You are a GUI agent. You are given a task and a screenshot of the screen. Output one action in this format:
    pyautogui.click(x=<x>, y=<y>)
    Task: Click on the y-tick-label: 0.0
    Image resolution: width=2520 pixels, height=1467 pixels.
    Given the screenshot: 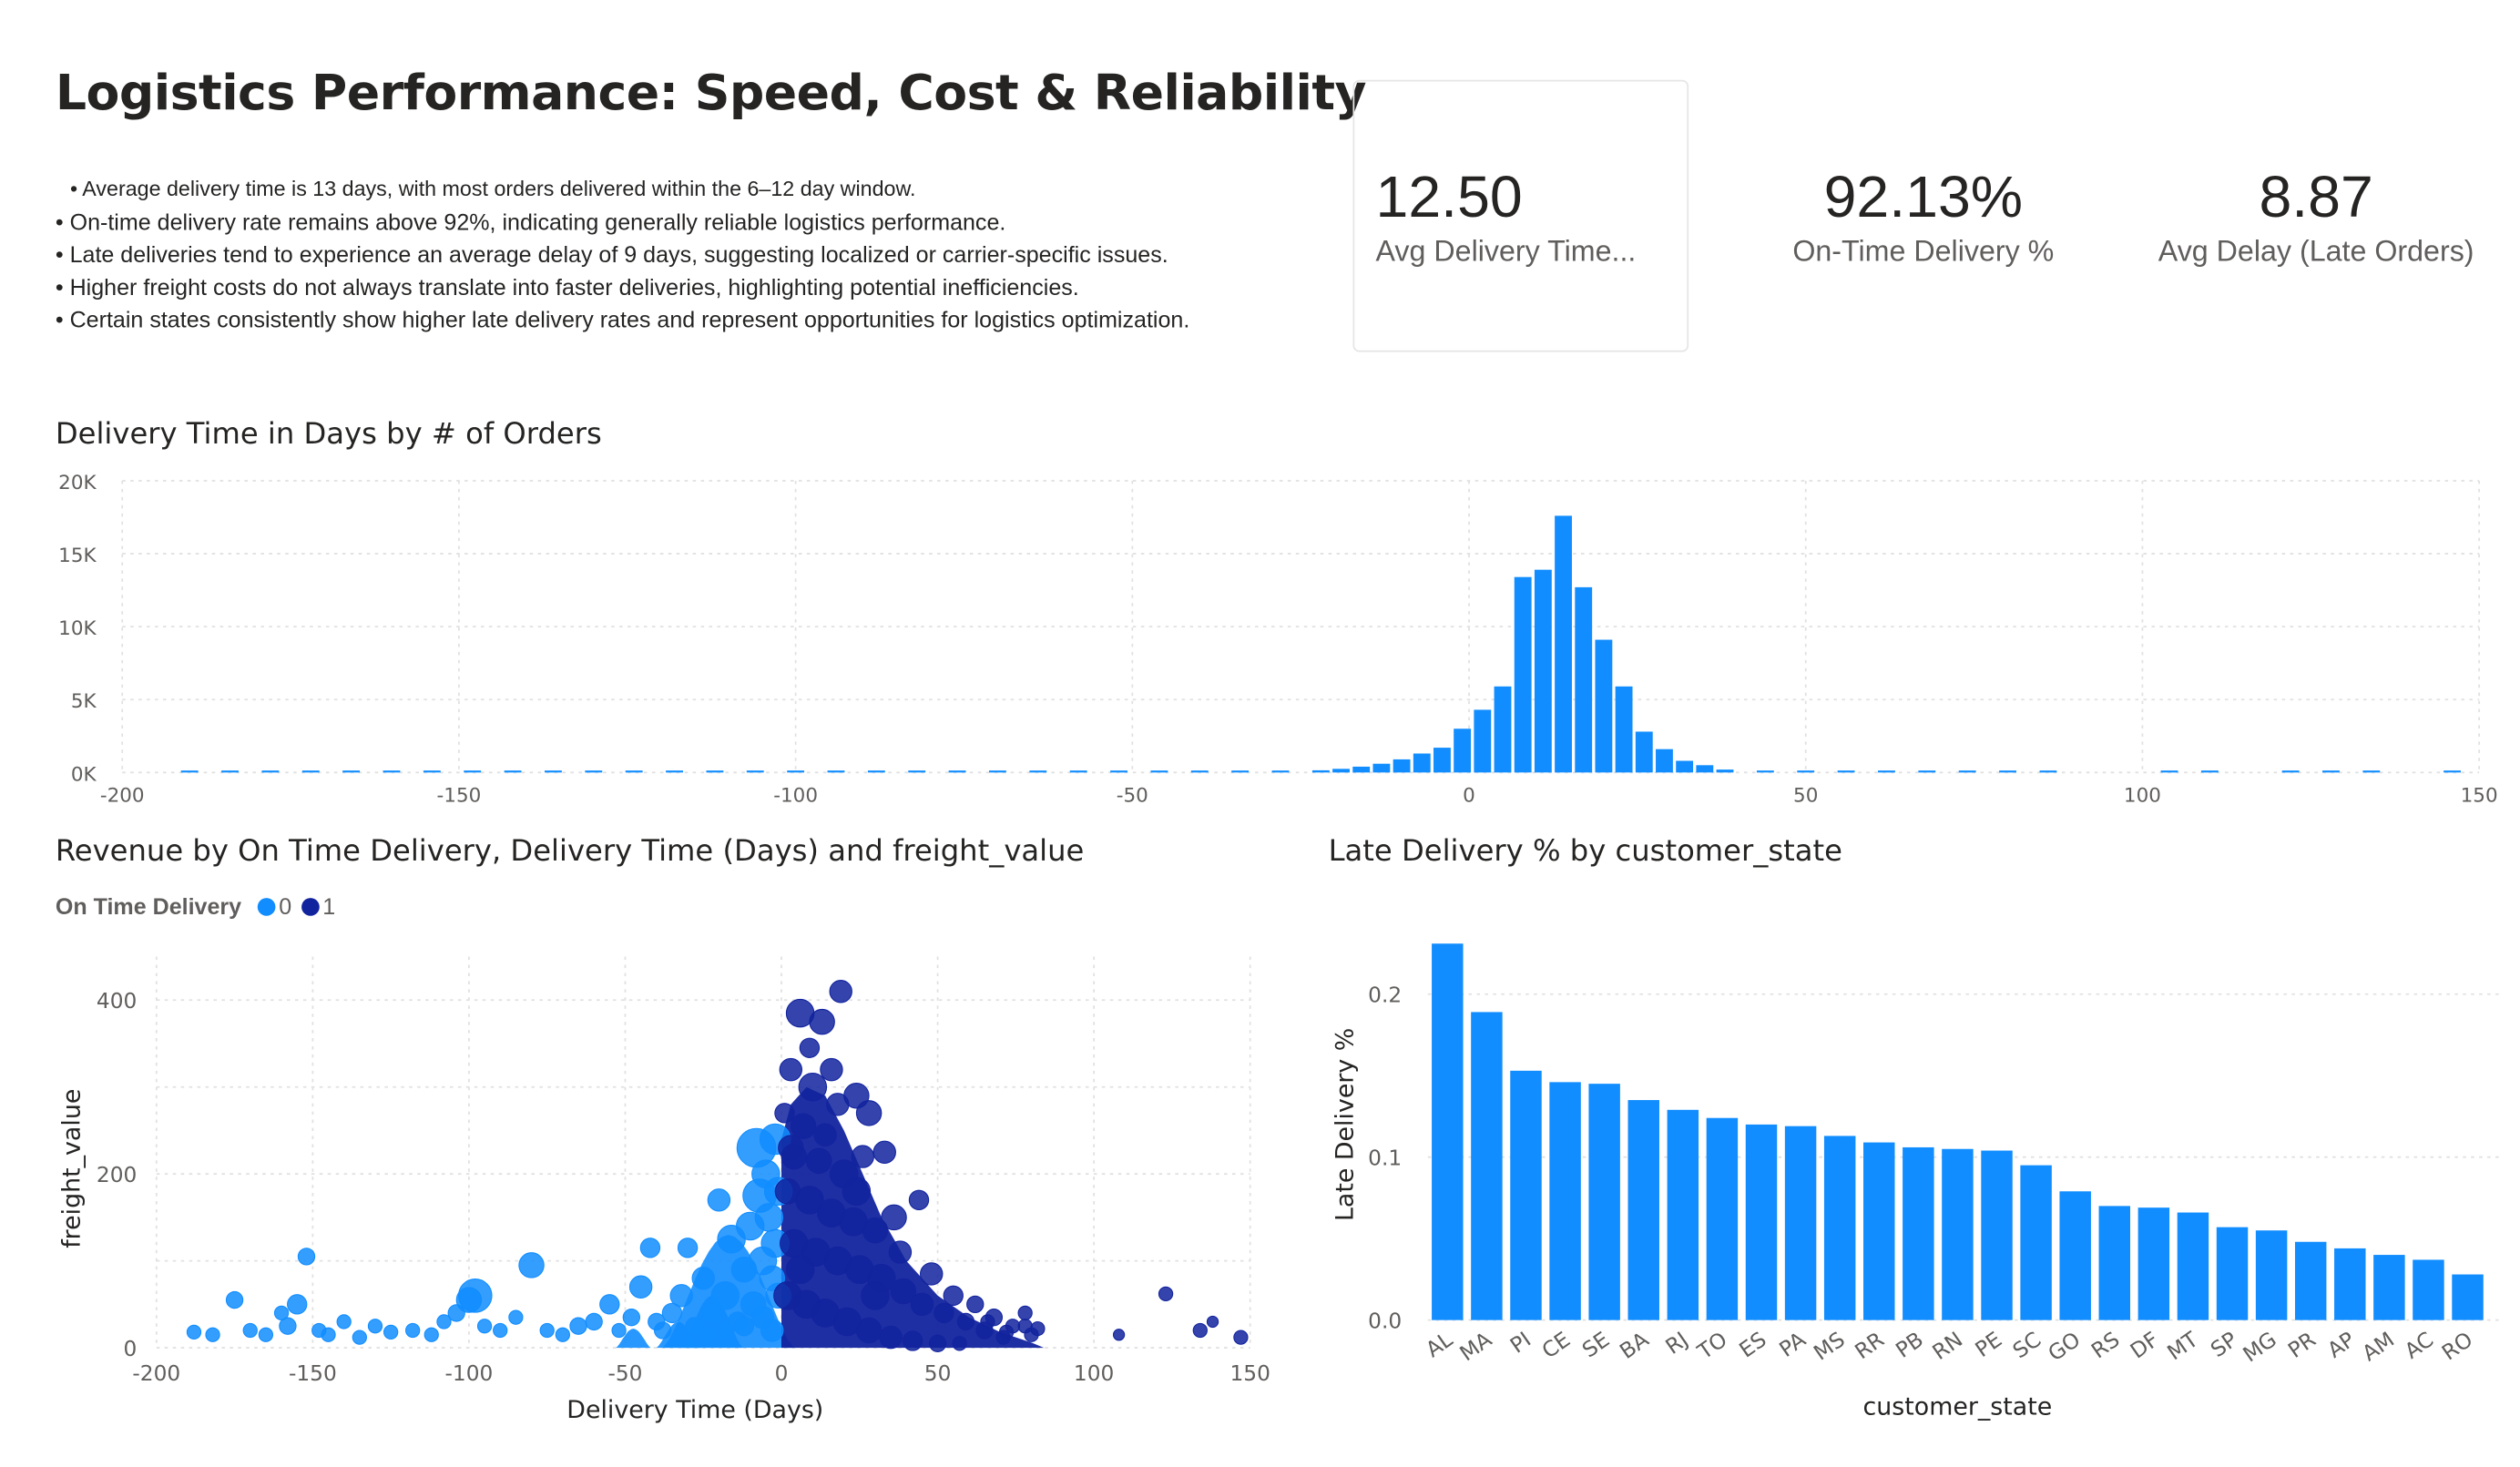 What is the action you would take?
    pyautogui.click(x=1385, y=1321)
    